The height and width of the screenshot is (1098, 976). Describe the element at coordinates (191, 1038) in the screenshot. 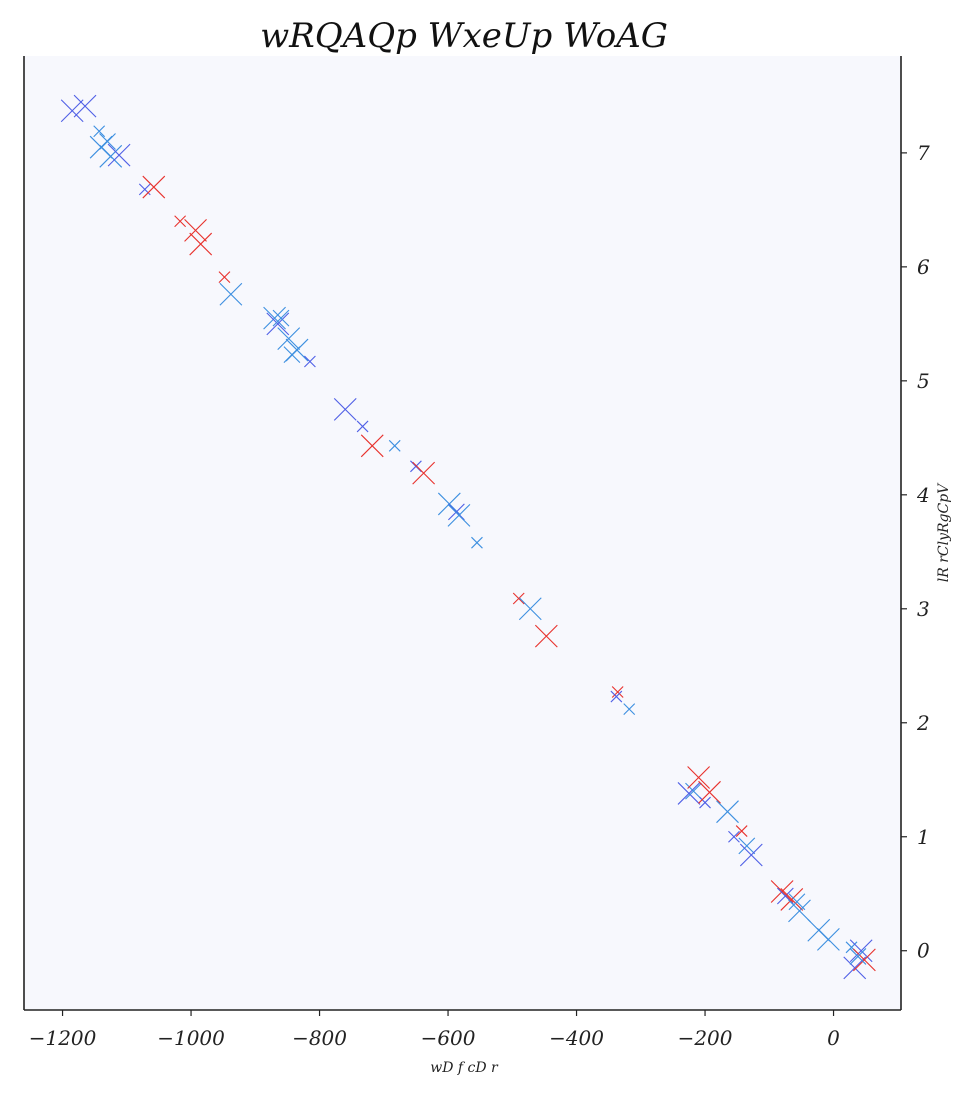

I see `x-tick-label: −1000` at that location.